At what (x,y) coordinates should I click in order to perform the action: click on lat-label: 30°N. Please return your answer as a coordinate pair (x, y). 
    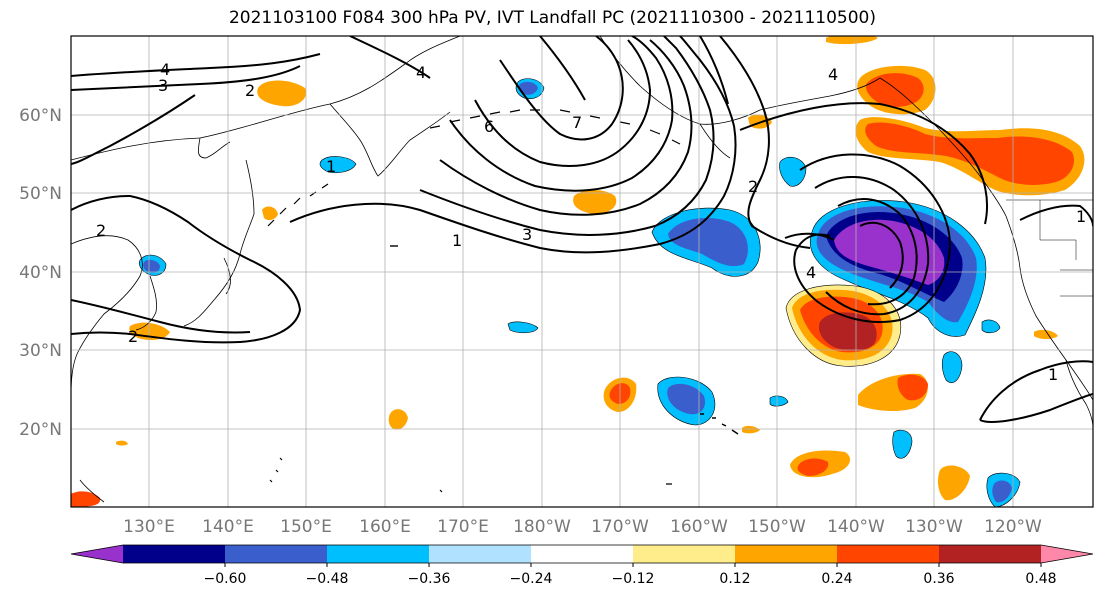
    Looking at the image, I should click on (40, 351).